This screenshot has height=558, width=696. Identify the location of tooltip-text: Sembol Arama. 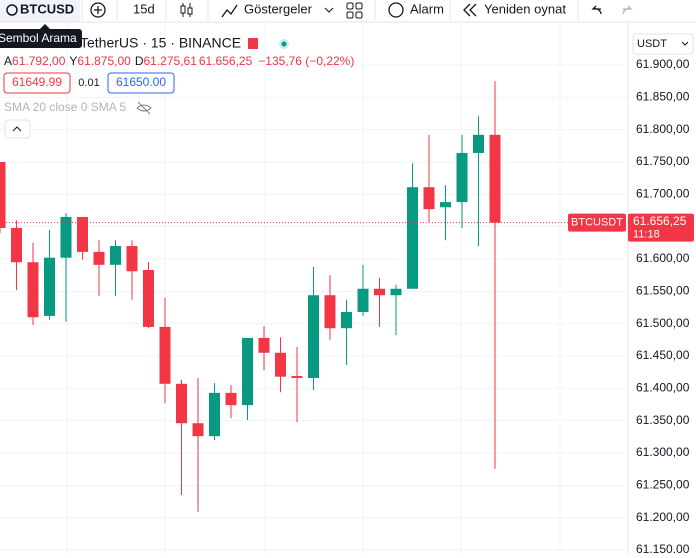
(38, 38).